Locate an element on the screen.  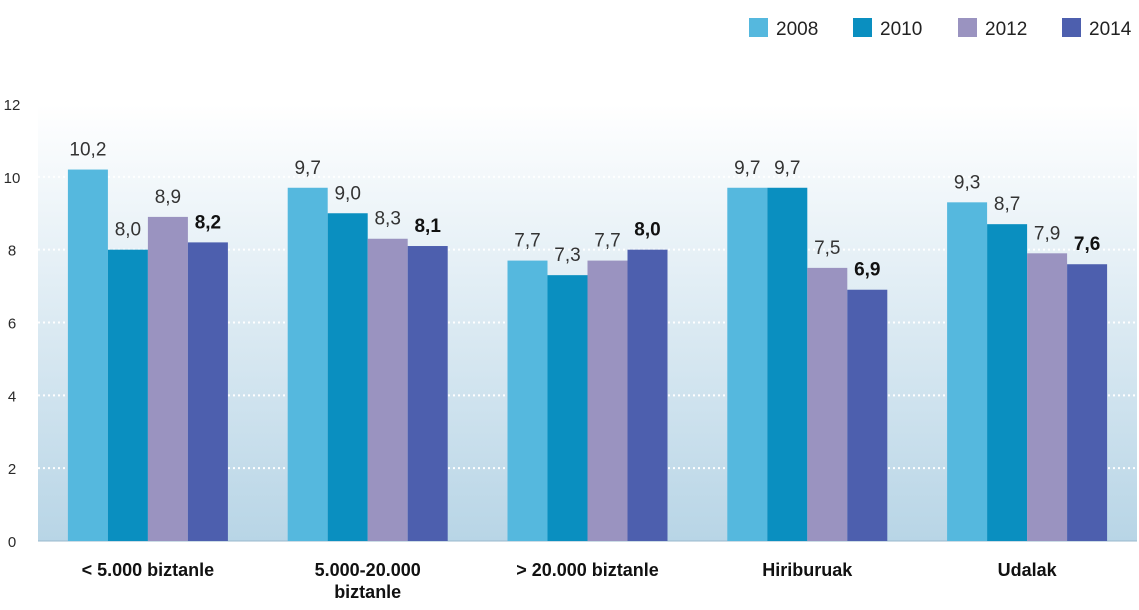
legend-label: 2010 is located at coordinates (901, 29).